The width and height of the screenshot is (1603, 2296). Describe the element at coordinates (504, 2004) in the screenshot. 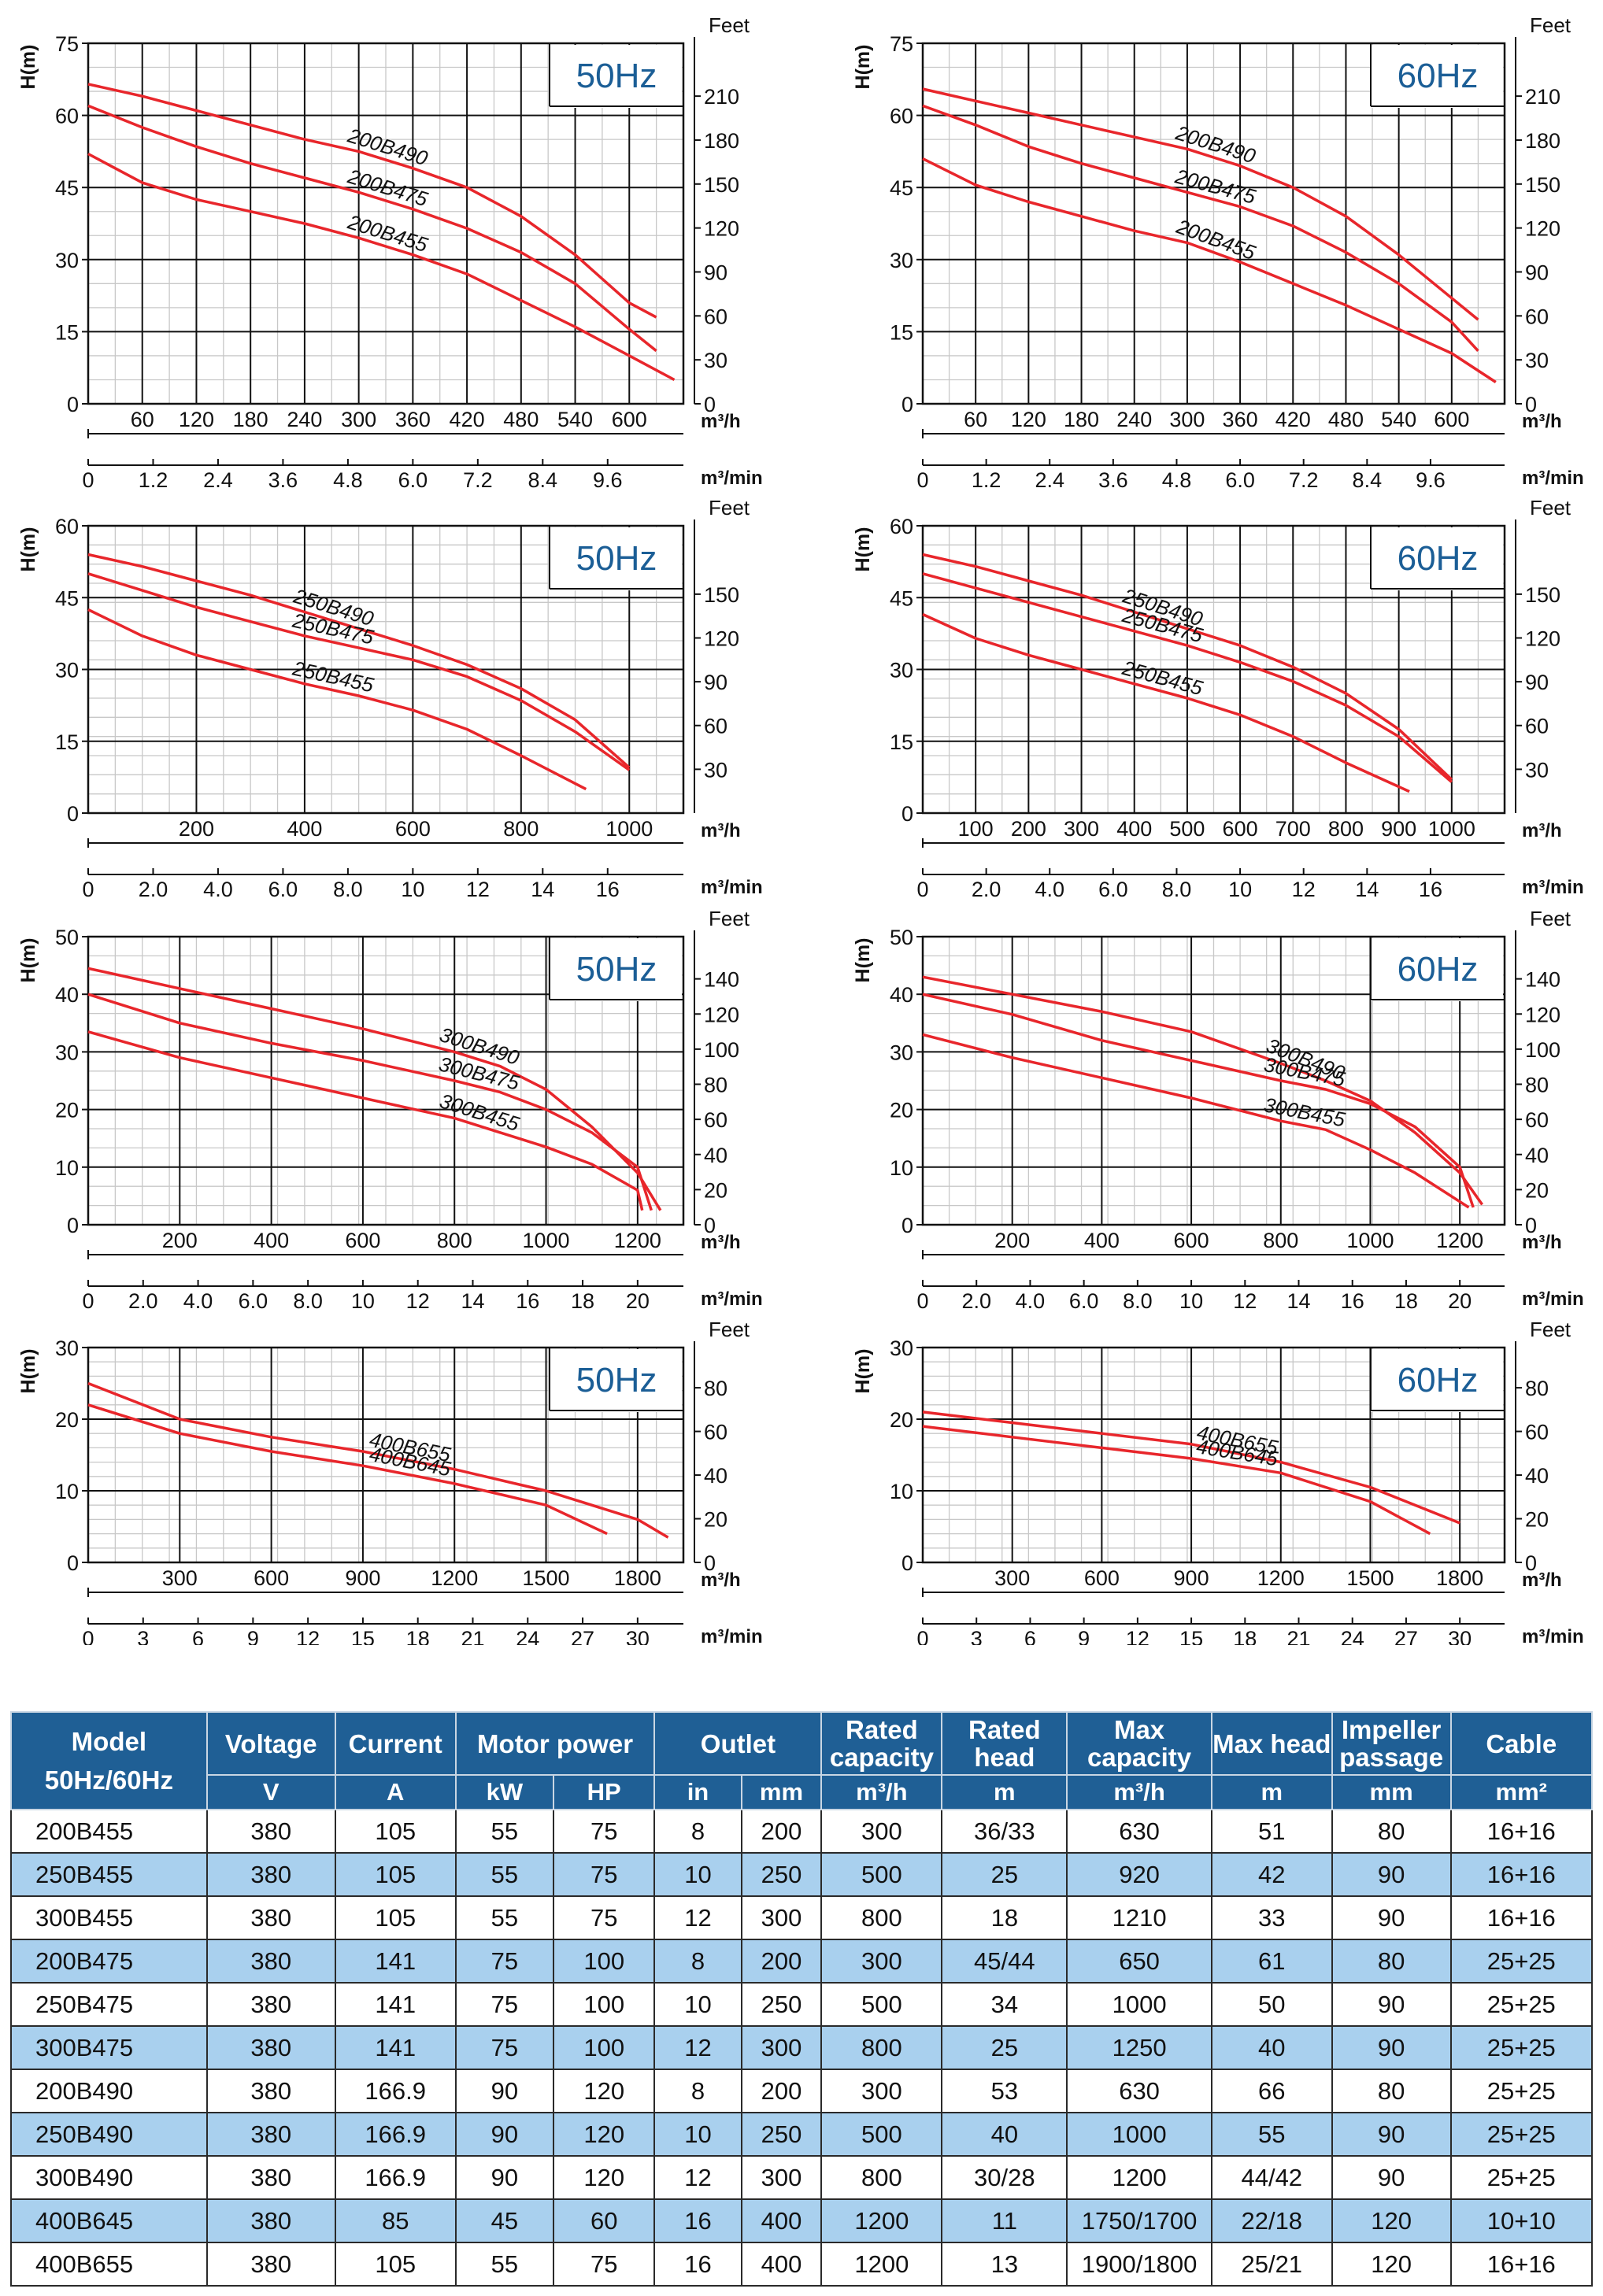

I see `cell-kw: 75` at that location.